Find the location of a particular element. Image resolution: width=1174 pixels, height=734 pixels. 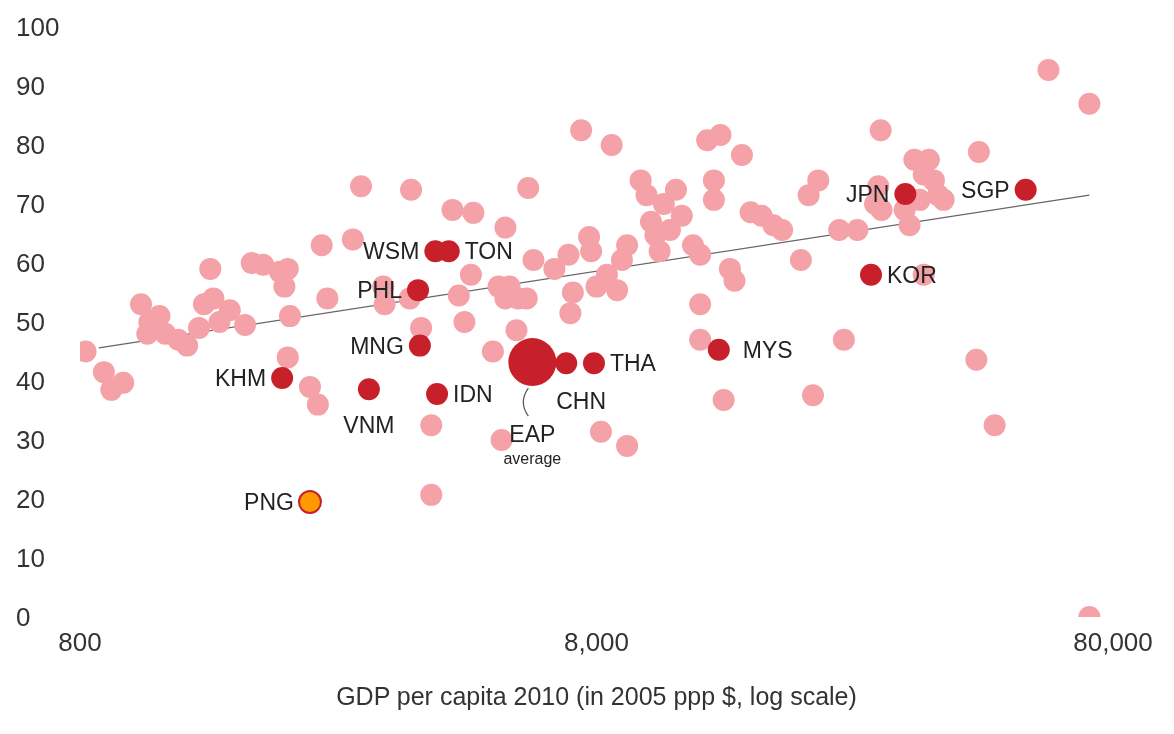

y-tick-label: 90 is located at coordinates (30, 86).